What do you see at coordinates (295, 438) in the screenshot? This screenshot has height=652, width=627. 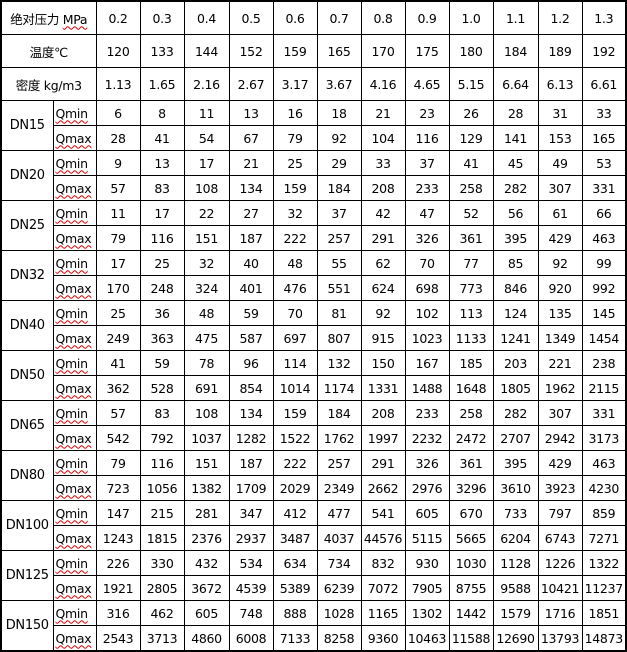 I see `qmax-value-cell: 1522` at bounding box center [295, 438].